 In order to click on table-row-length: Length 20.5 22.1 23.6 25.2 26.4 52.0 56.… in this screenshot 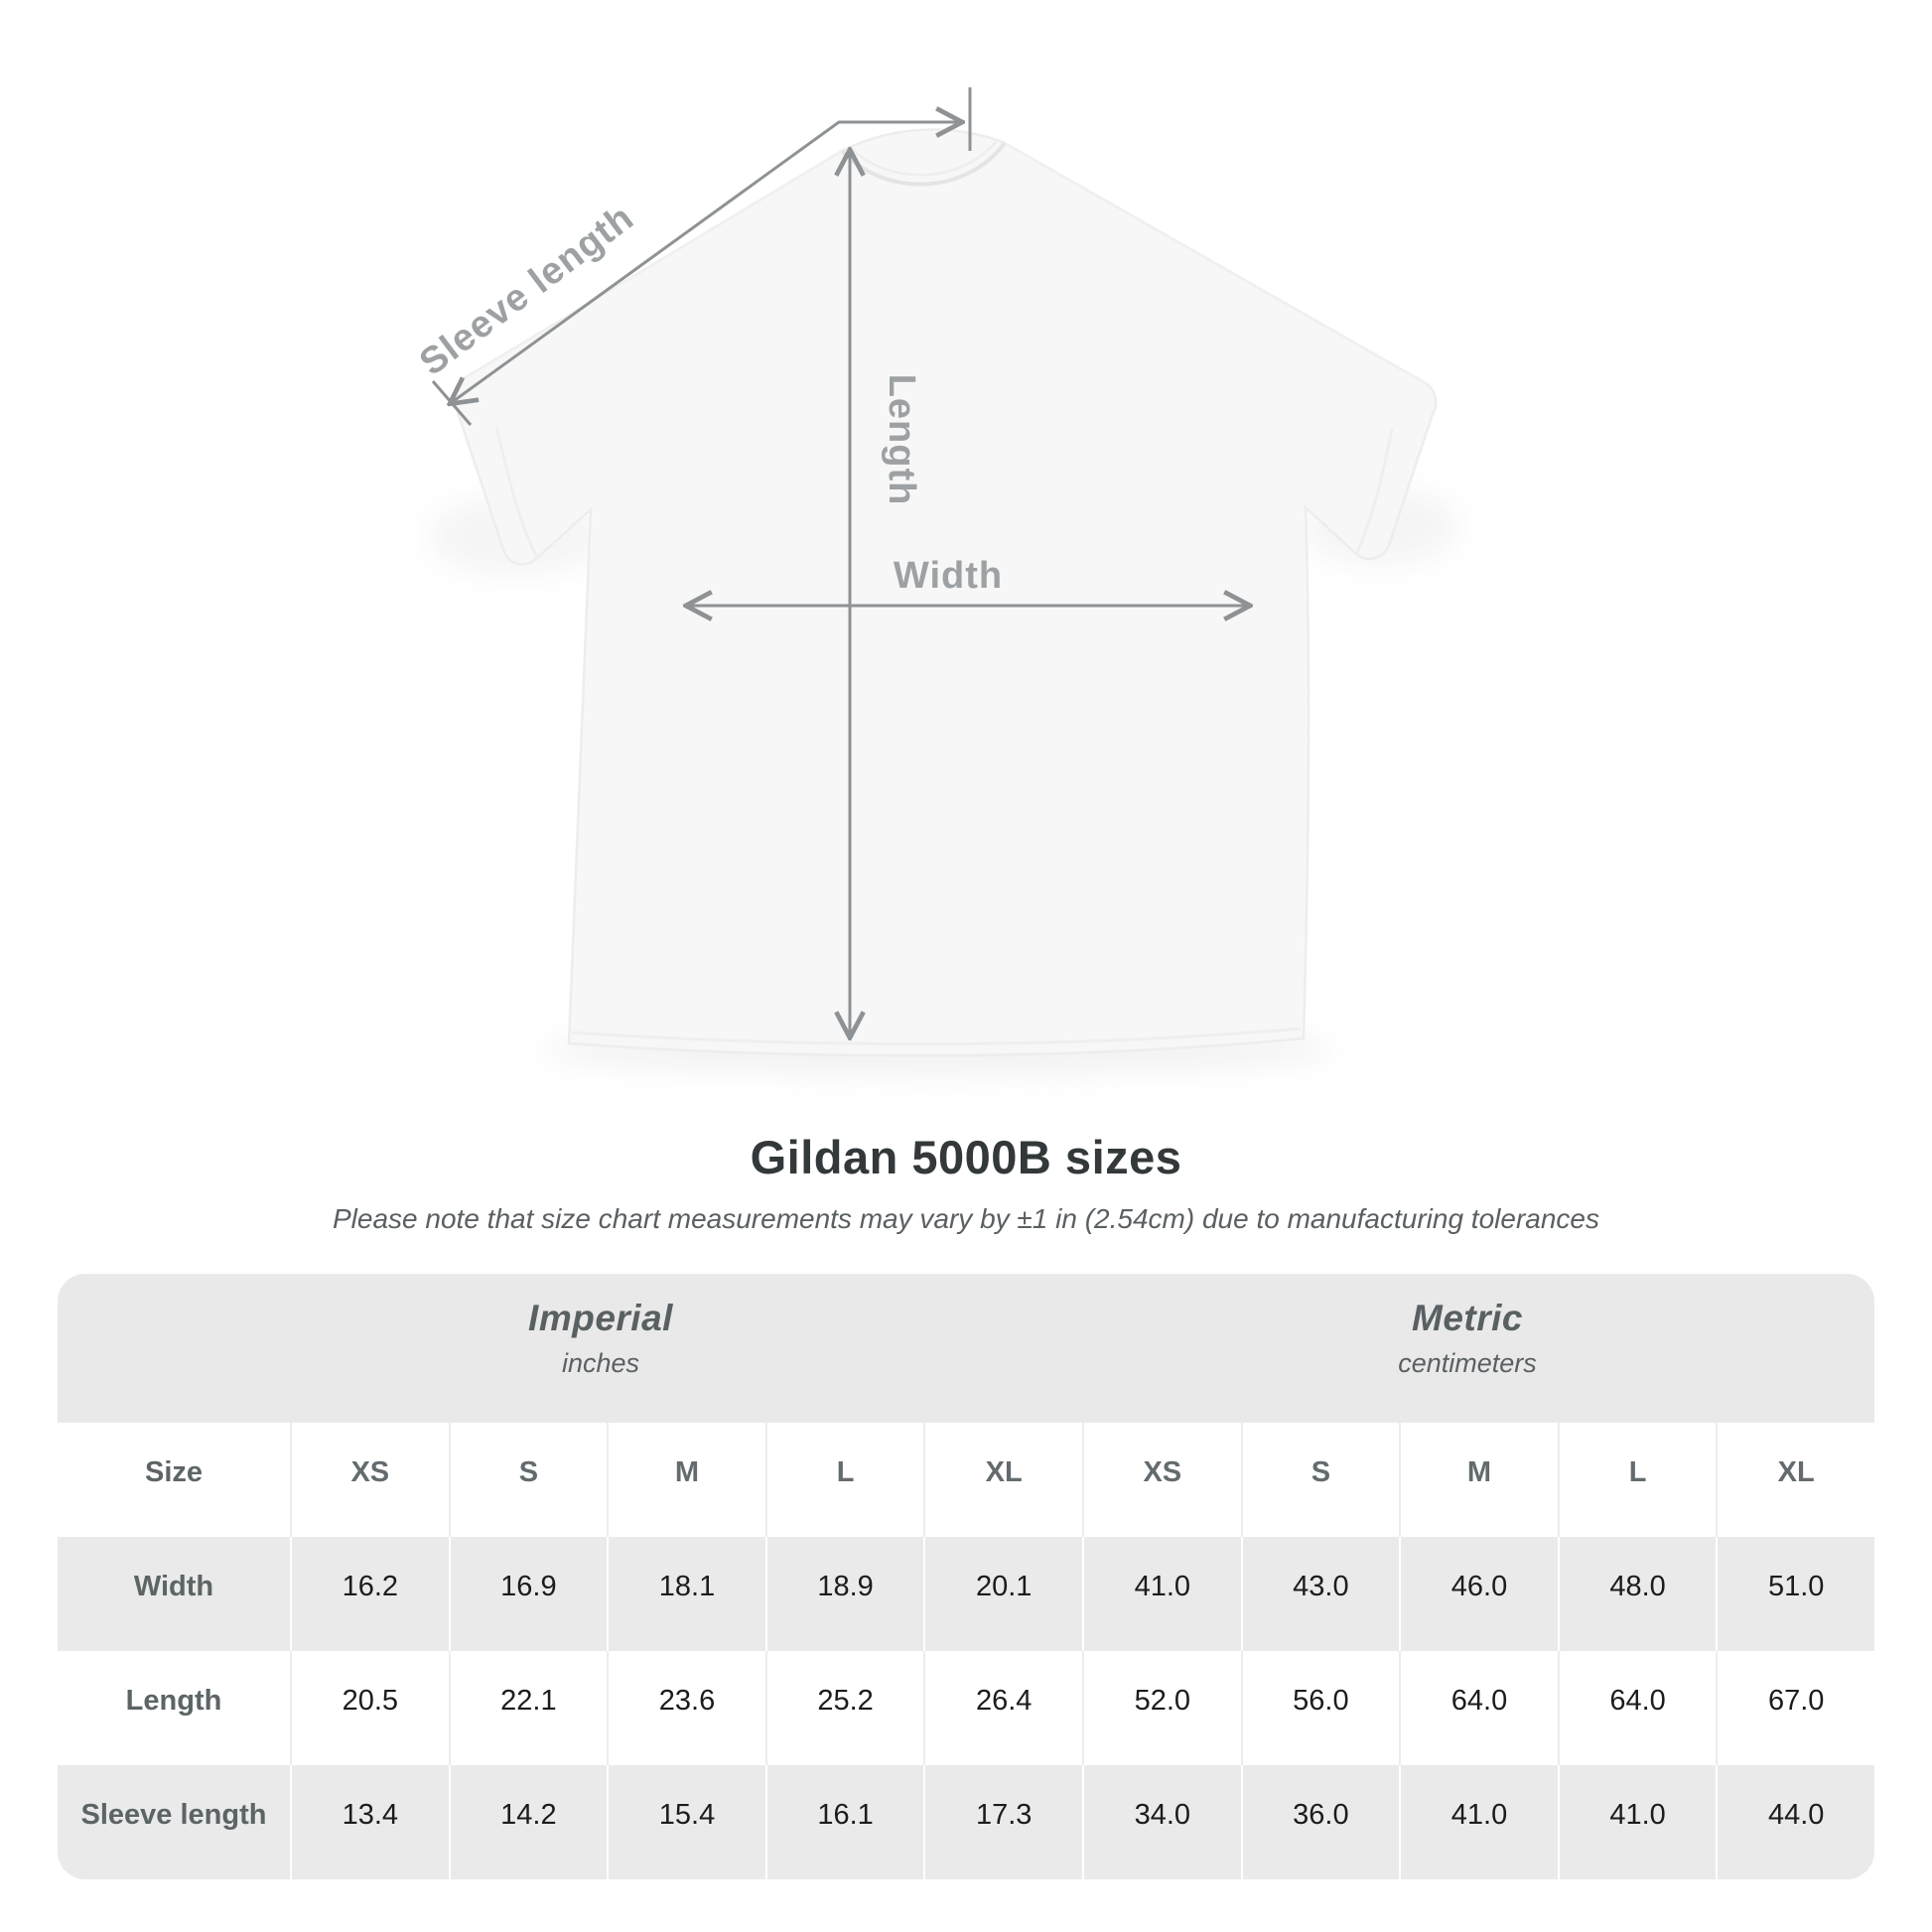, I will do `click(966, 1708)`.